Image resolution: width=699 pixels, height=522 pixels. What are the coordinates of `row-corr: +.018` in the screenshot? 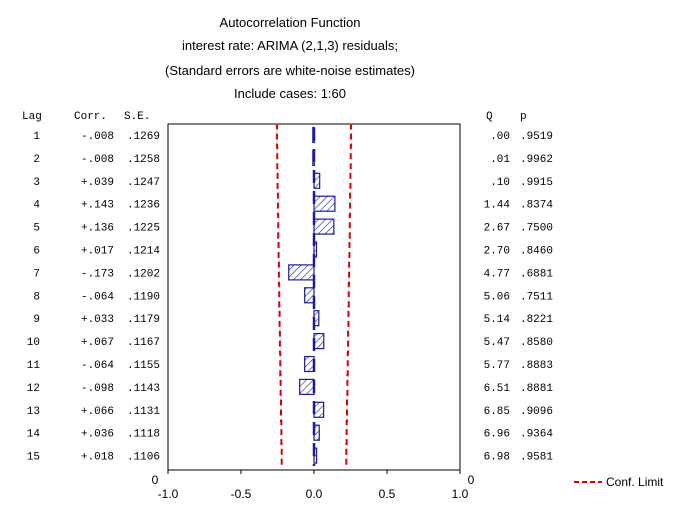 It's located at (97, 458).